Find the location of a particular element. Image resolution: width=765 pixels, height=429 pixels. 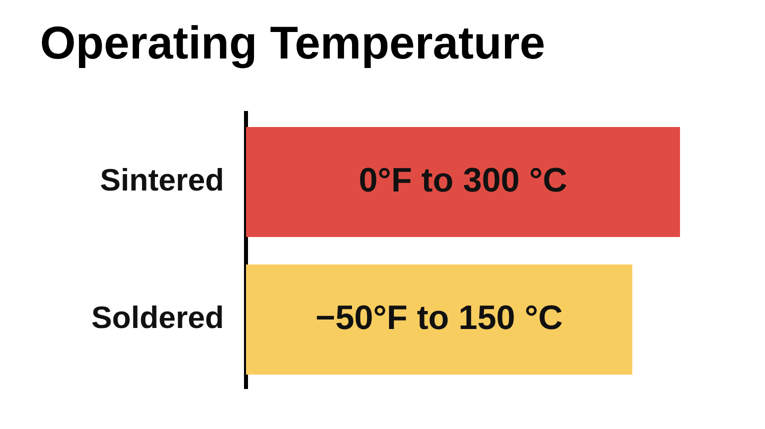

y-tick-label: Soldered is located at coordinates (157, 318).